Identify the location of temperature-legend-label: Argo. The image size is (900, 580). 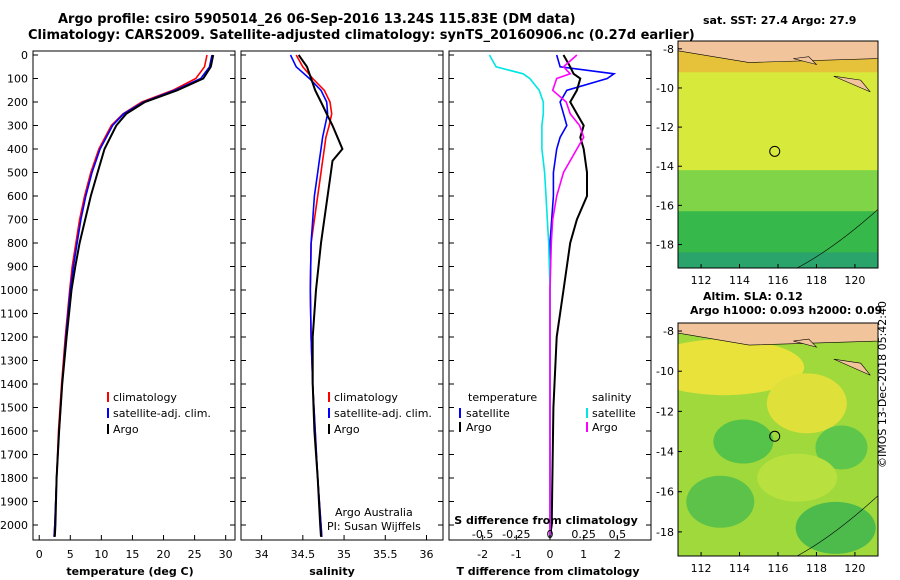
(126, 429).